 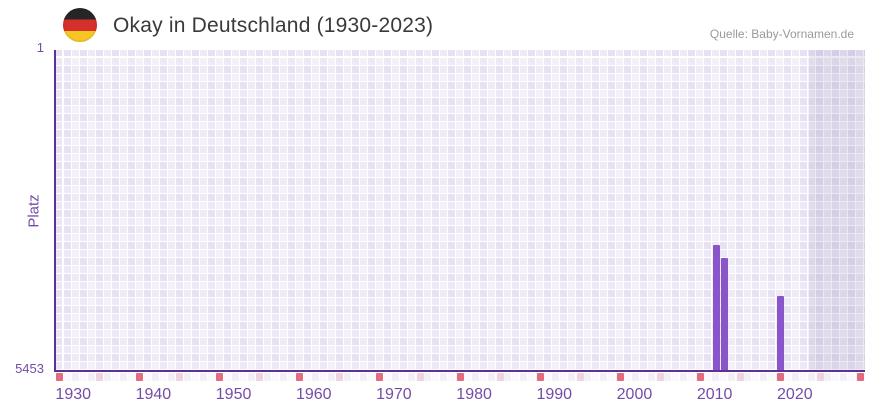 I want to click on x-minor-tick-1965, so click(x=340, y=377).